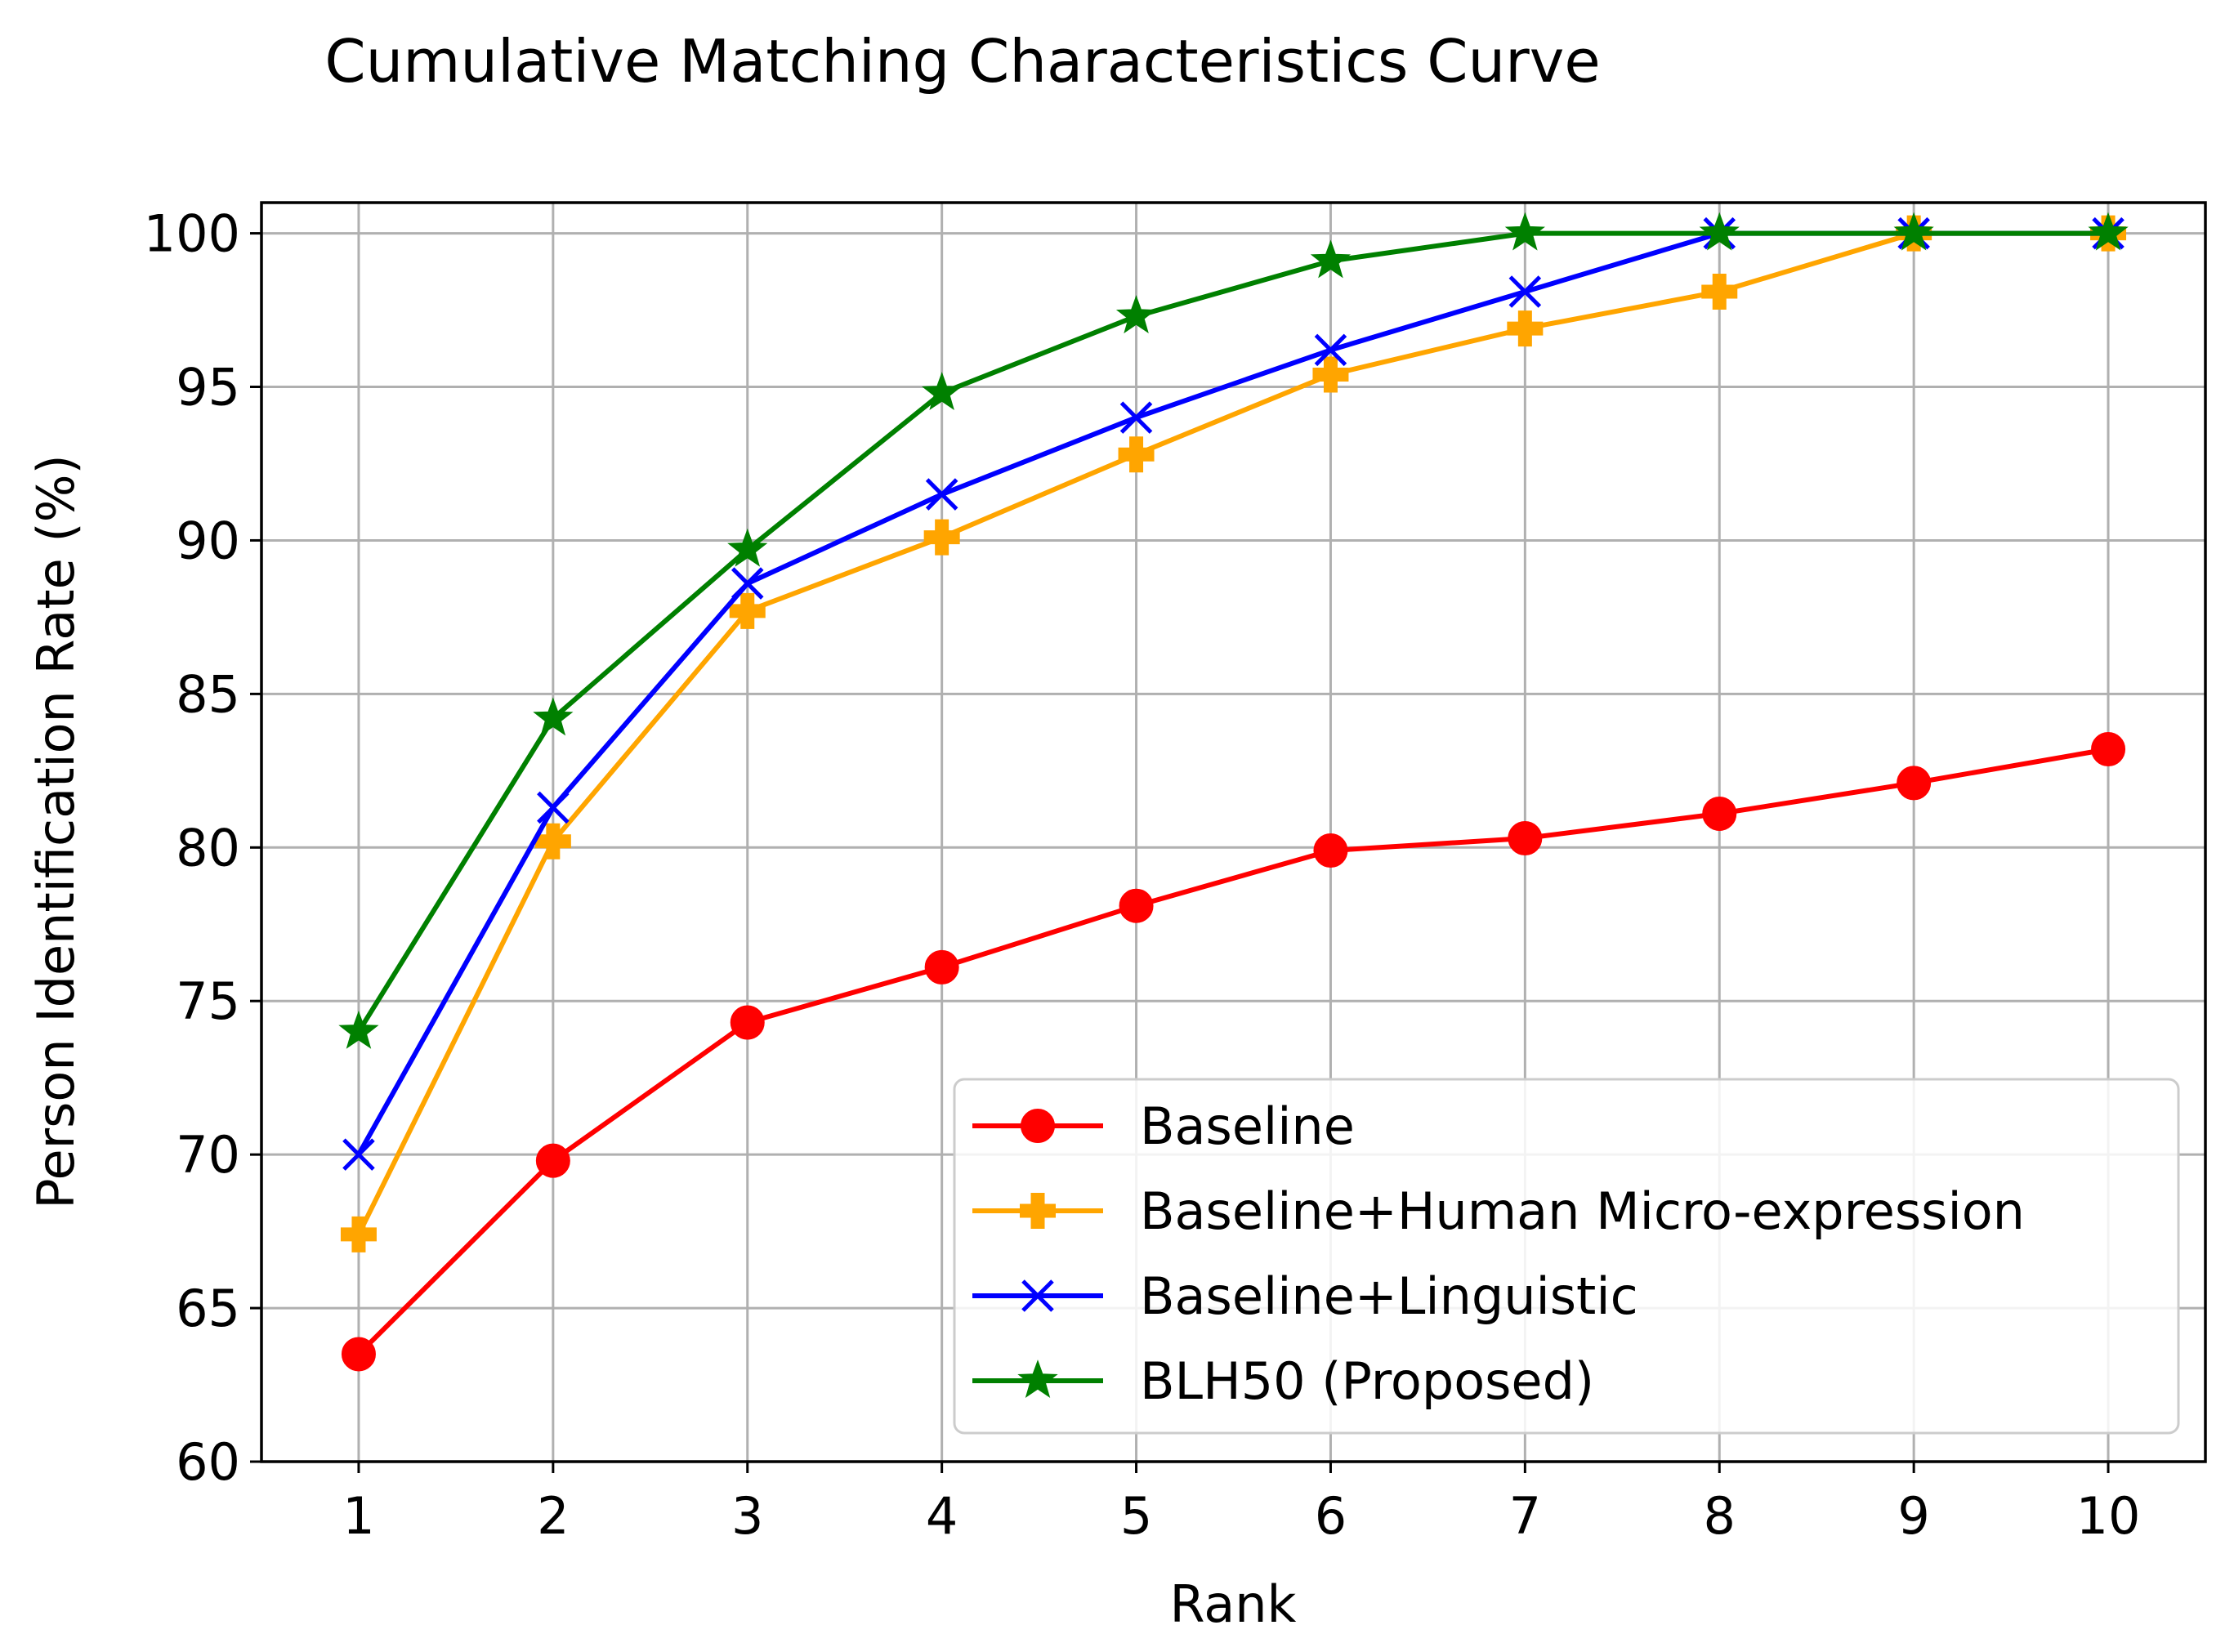 The image size is (2234, 1652). What do you see at coordinates (747, 1516) in the screenshot?
I see `x-tick-label: 3` at bounding box center [747, 1516].